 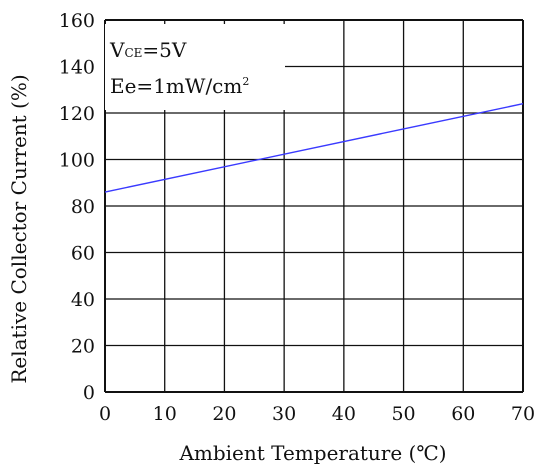 I want to click on y-tick-label-120: 120, so click(x=77, y=114).